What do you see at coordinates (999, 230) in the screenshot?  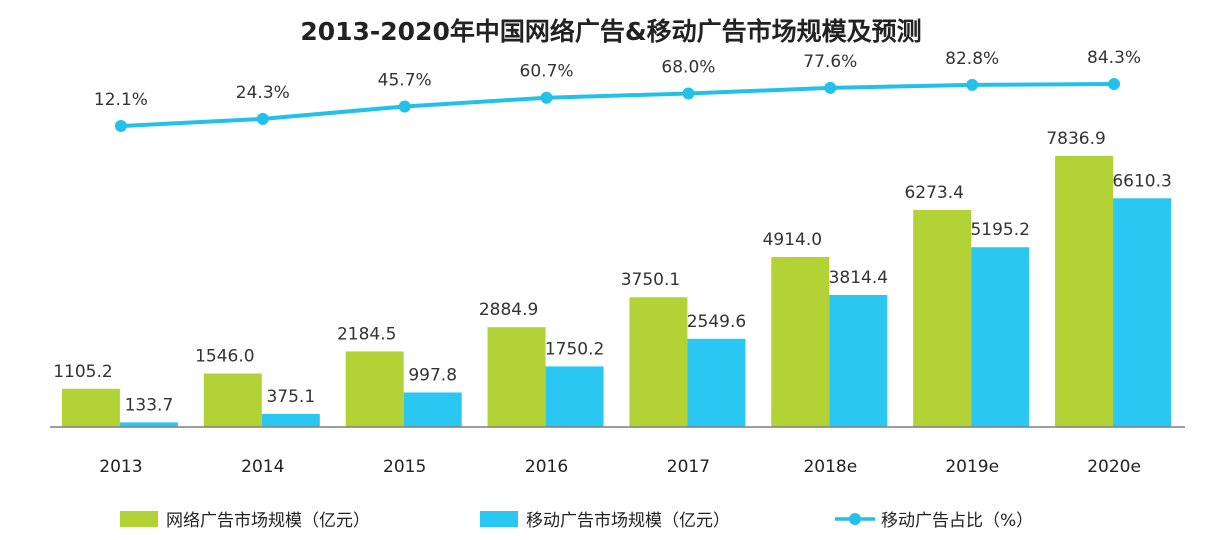 I see `label-mobile-ad-2019e: 5195.2` at bounding box center [999, 230].